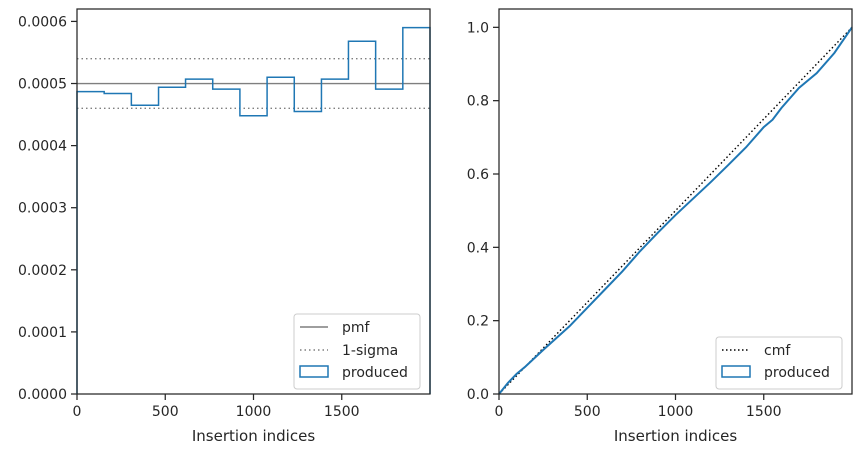 This screenshot has height=457, width=861. I want to click on y-tick-label: 0.0002, so click(42, 271).